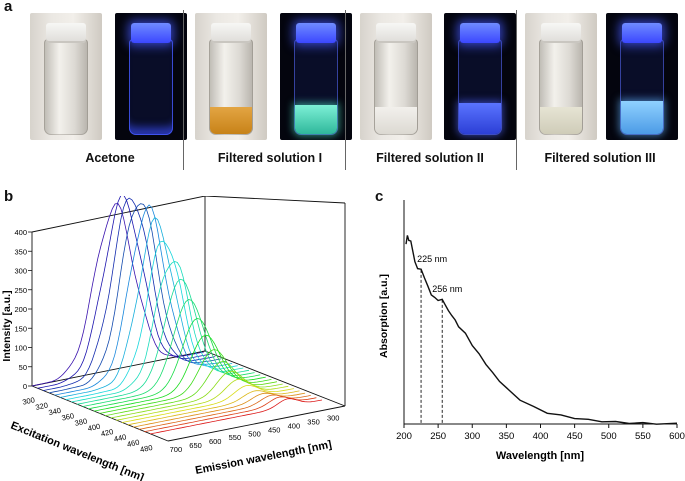 This screenshot has width=685, height=481. What do you see at coordinates (609, 436) in the screenshot?
I see `x-tick-label: 500` at bounding box center [609, 436].